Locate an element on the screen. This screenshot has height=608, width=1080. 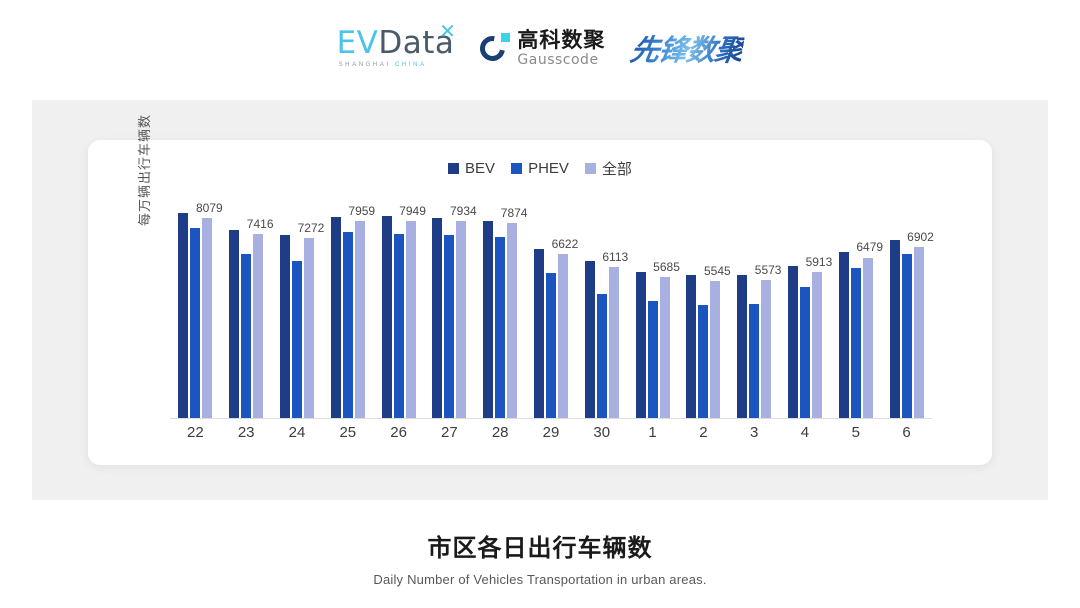
bar-全部-24 is located at coordinates (308, 327).